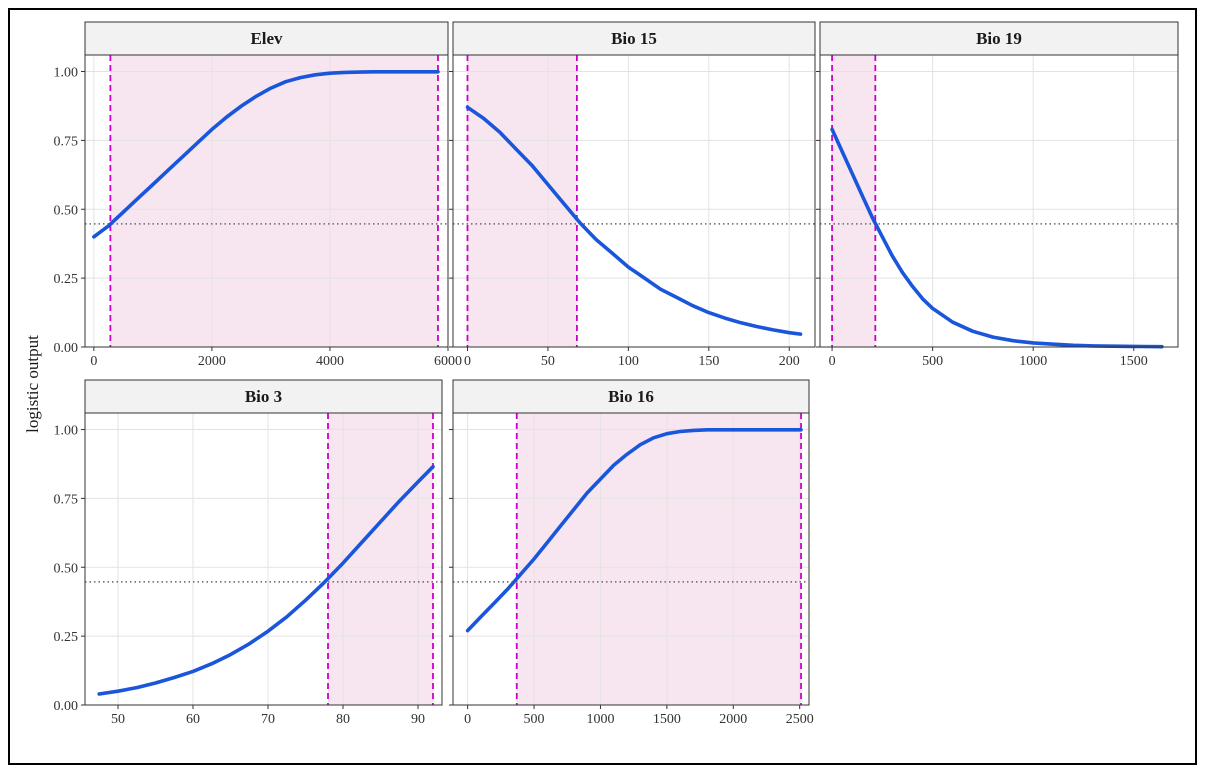  I want to click on x-tick-label: 60, so click(193, 719).